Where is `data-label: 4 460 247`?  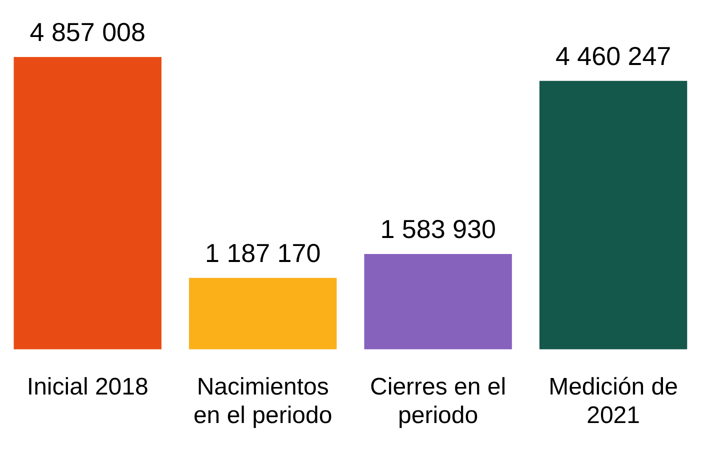 data-label: 4 460 247 is located at coordinates (613, 56).